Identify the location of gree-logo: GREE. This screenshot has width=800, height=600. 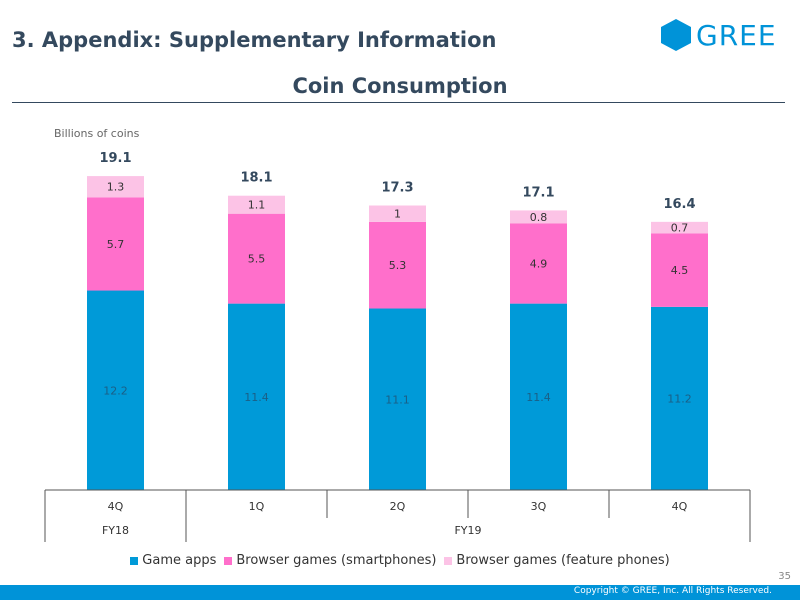
(718, 35).